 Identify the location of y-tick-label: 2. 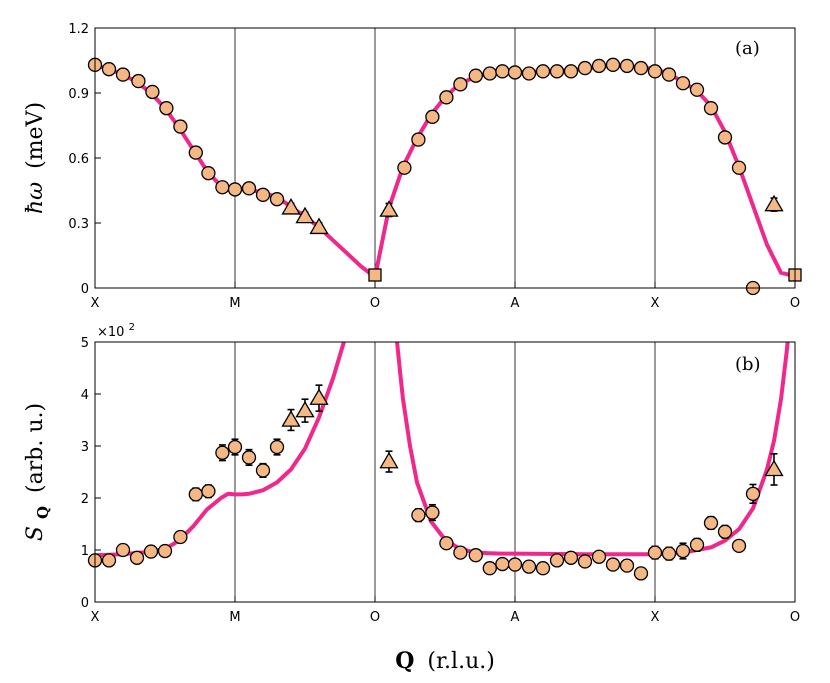
(85, 499).